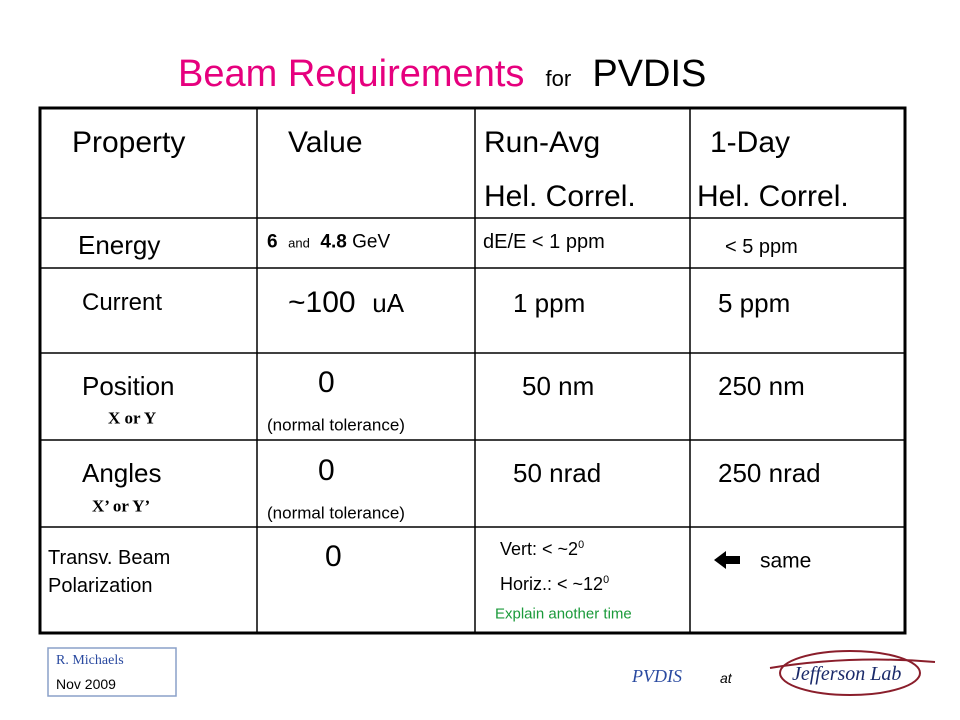  What do you see at coordinates (388, 303) in the screenshot?
I see `cell-part: uA` at bounding box center [388, 303].